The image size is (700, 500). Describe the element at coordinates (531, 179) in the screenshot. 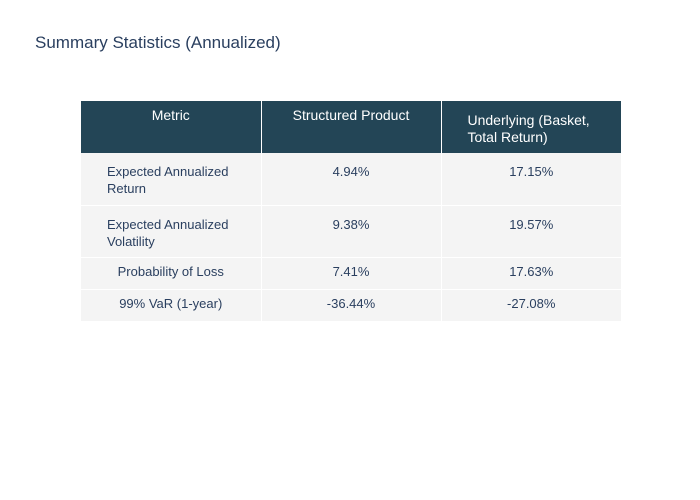

I see `underlying-cell: 17.15%` at that location.